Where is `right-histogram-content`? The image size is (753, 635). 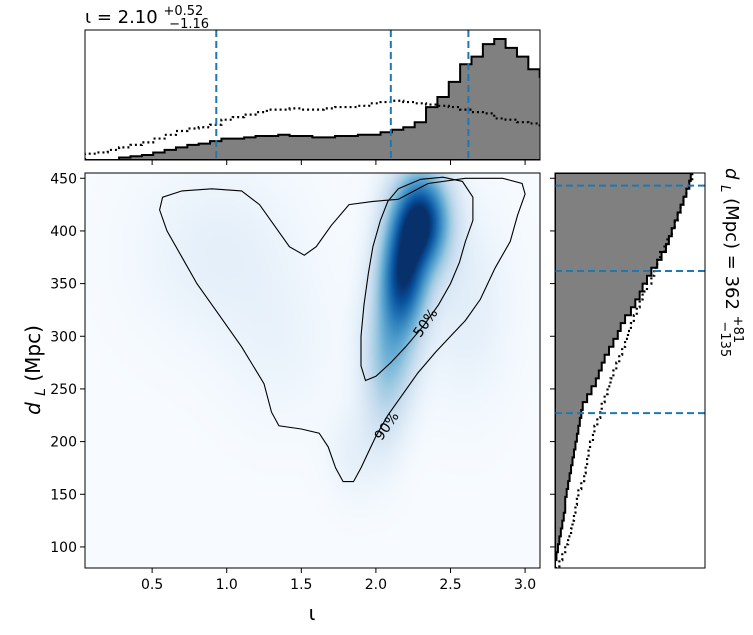 right-histogram-content is located at coordinates (630, 370).